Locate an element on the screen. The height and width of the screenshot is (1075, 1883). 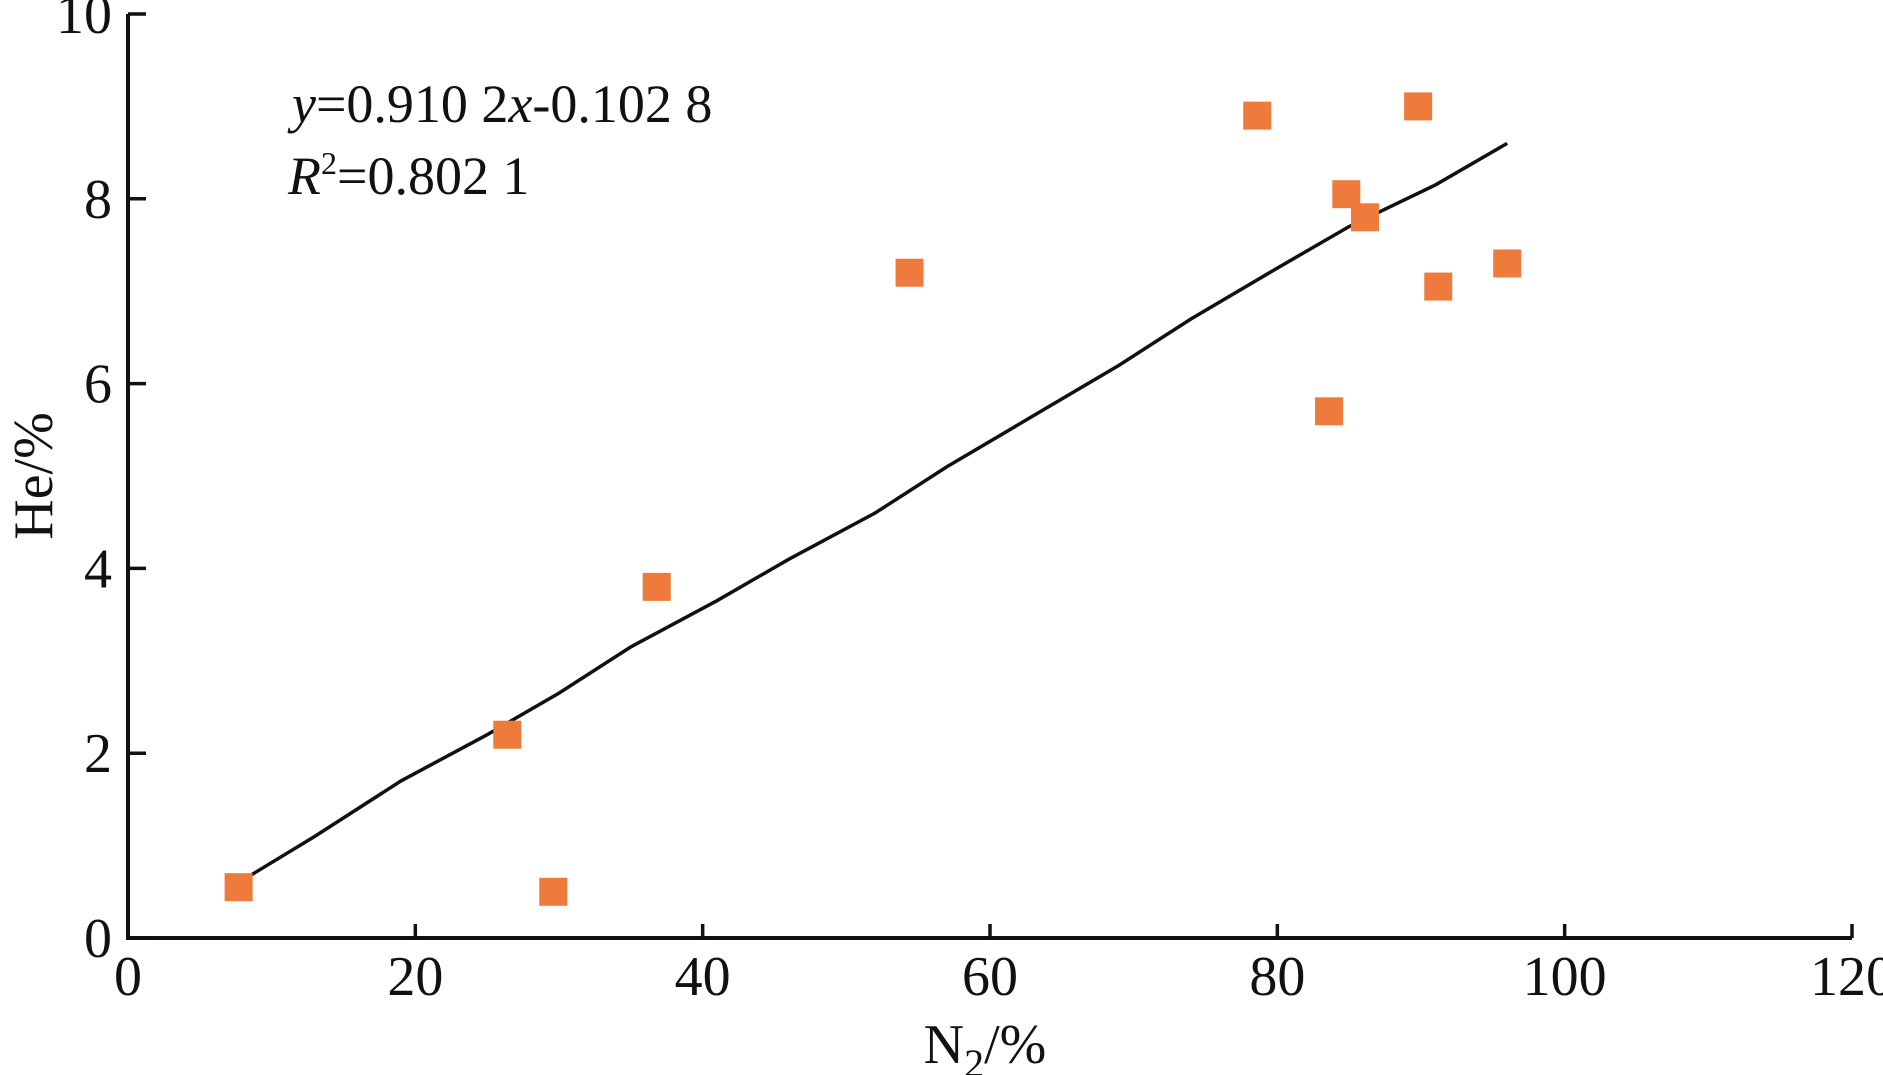
y-tick-label-10: 10 is located at coordinates (84, 23).